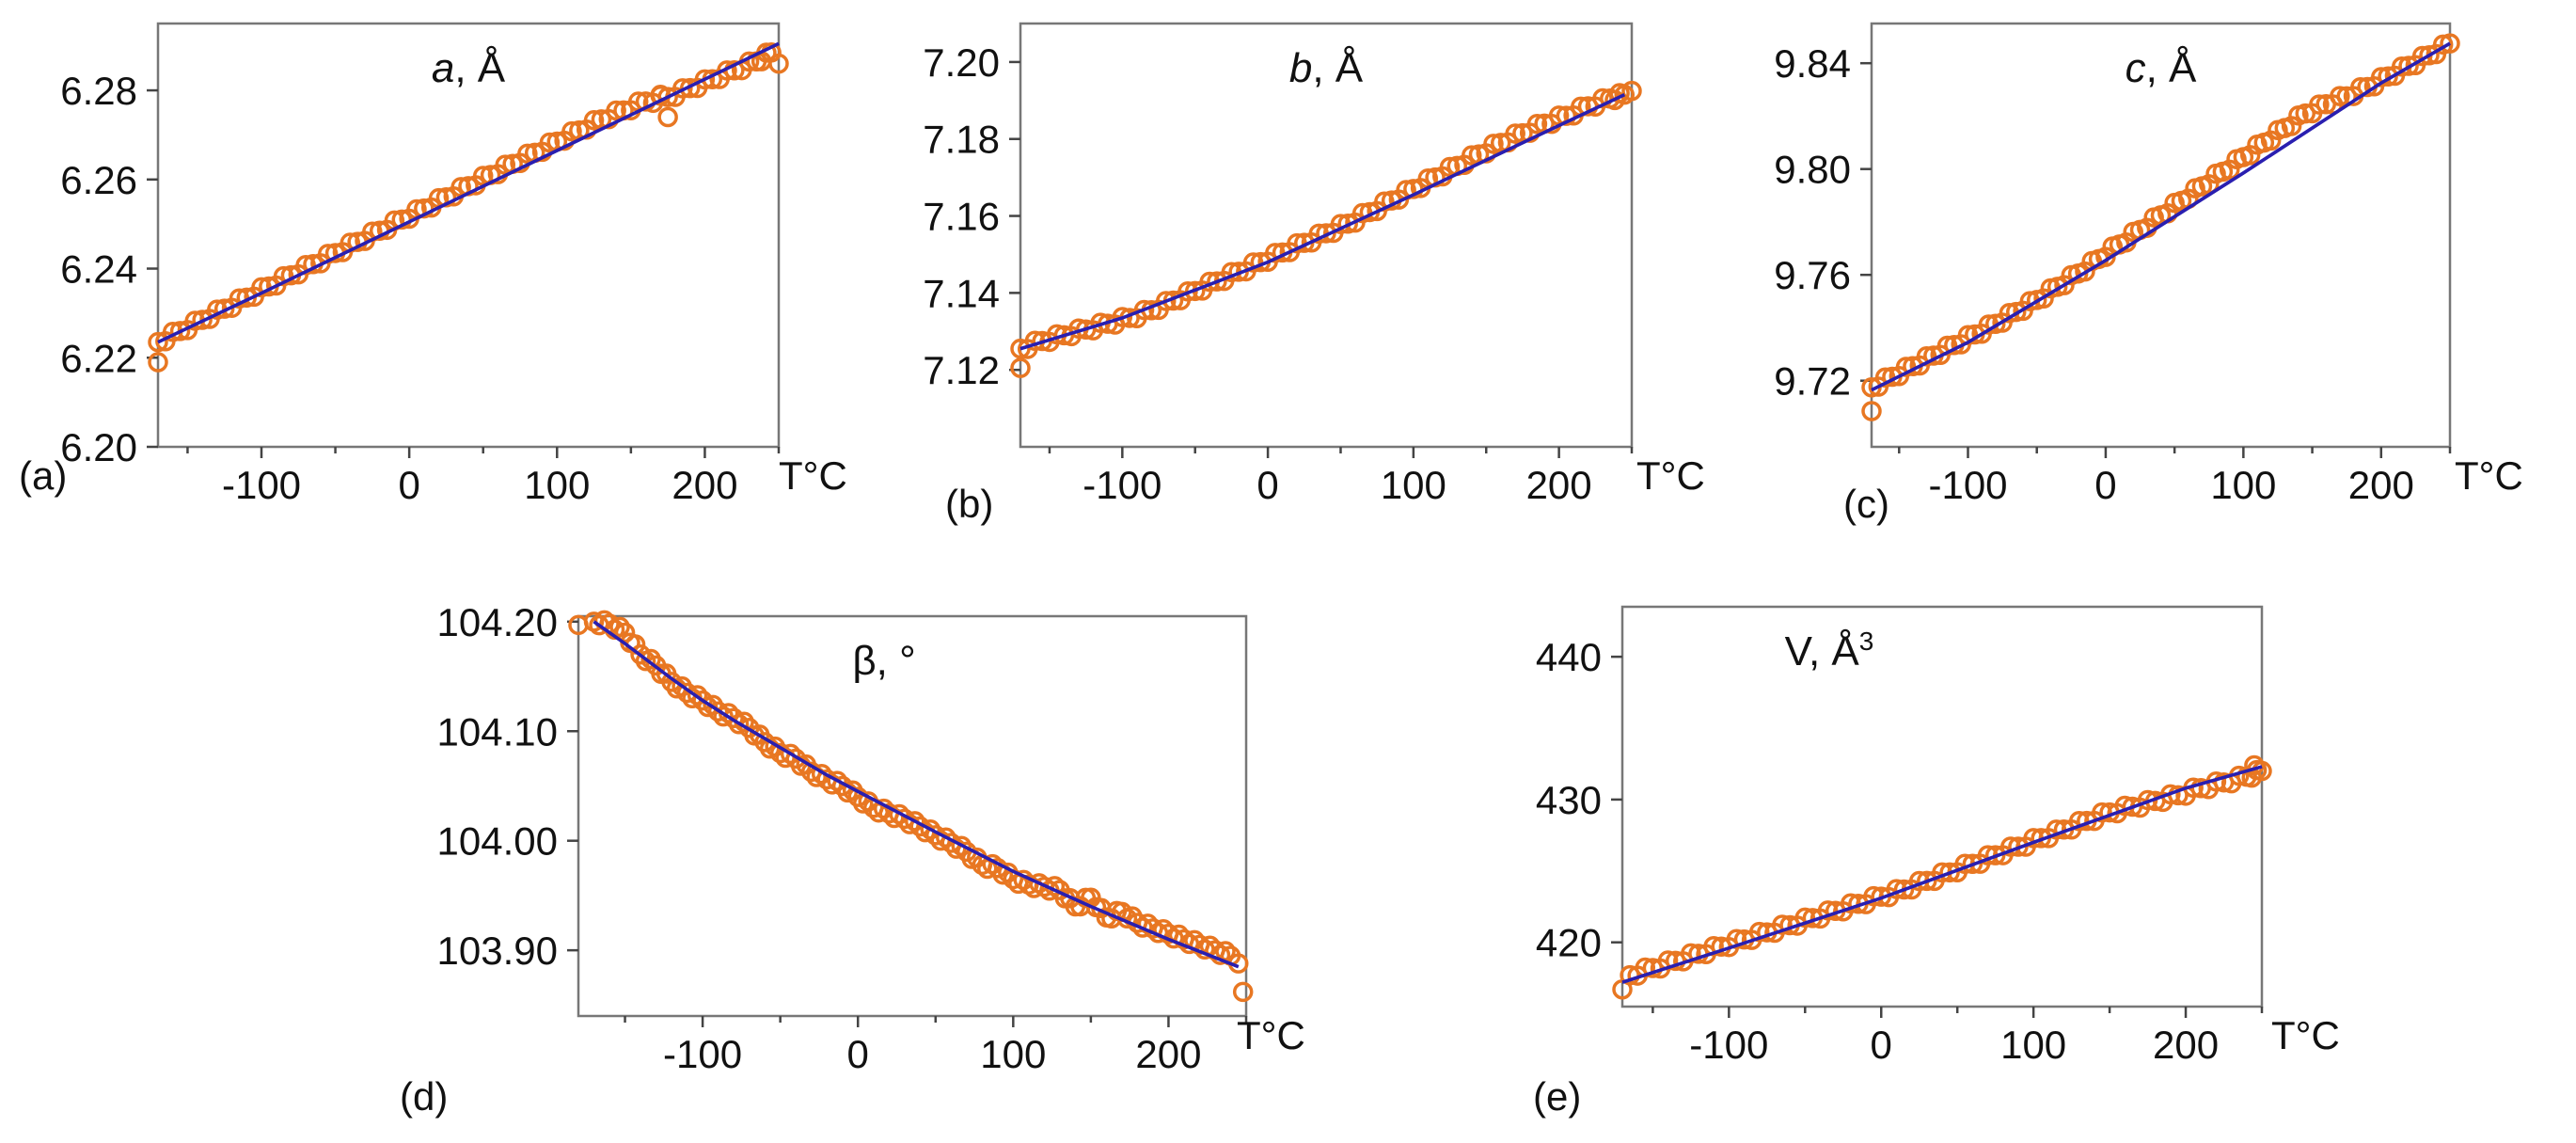  What do you see at coordinates (98, 358) in the screenshot?
I see `y-tick-label: 6.22` at bounding box center [98, 358].